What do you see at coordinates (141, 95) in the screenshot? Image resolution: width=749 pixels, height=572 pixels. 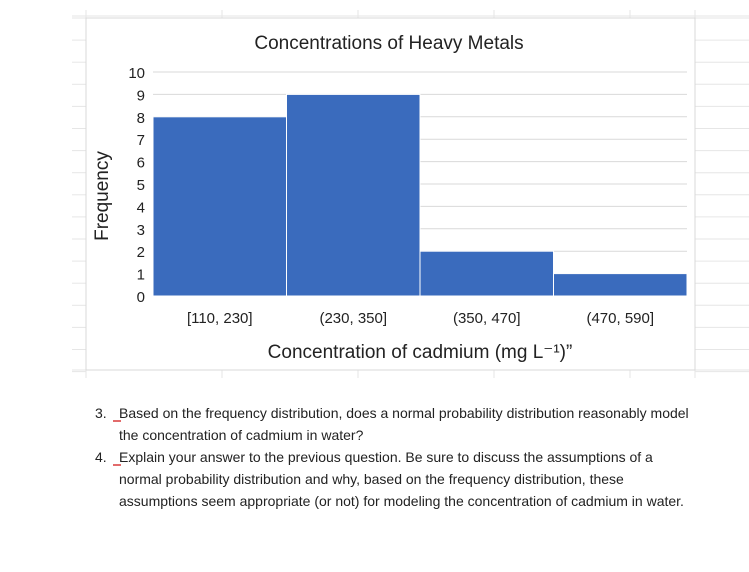 I see `y-tick-label: 9` at bounding box center [141, 95].